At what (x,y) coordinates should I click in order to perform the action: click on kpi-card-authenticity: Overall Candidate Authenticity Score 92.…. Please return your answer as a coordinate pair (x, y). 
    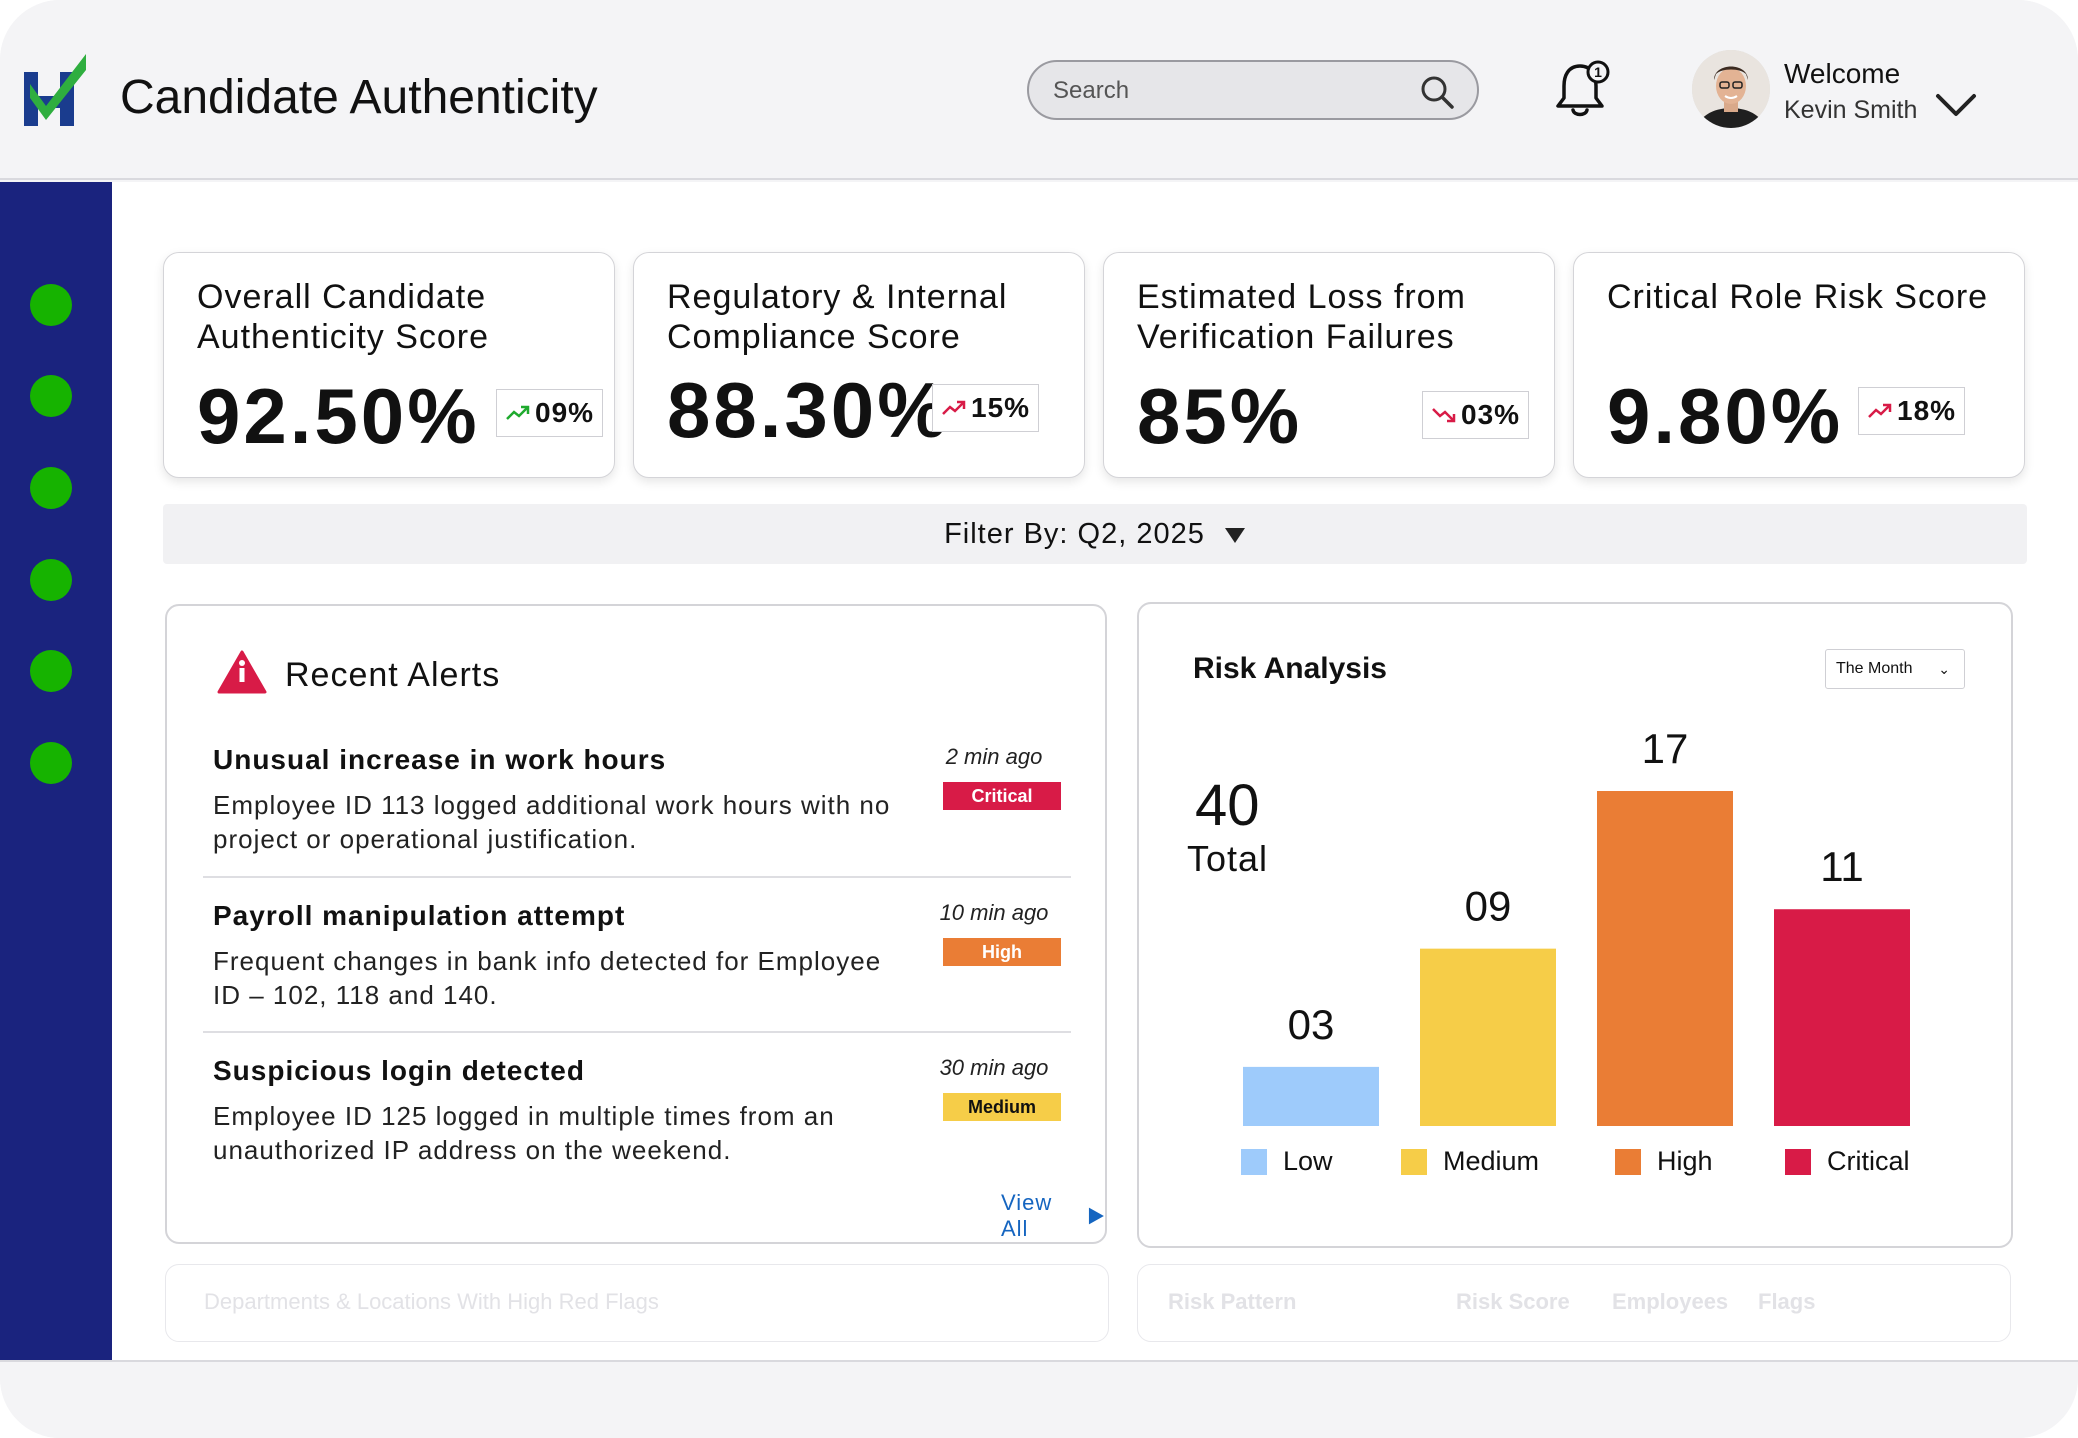
    Looking at the image, I should click on (389, 365).